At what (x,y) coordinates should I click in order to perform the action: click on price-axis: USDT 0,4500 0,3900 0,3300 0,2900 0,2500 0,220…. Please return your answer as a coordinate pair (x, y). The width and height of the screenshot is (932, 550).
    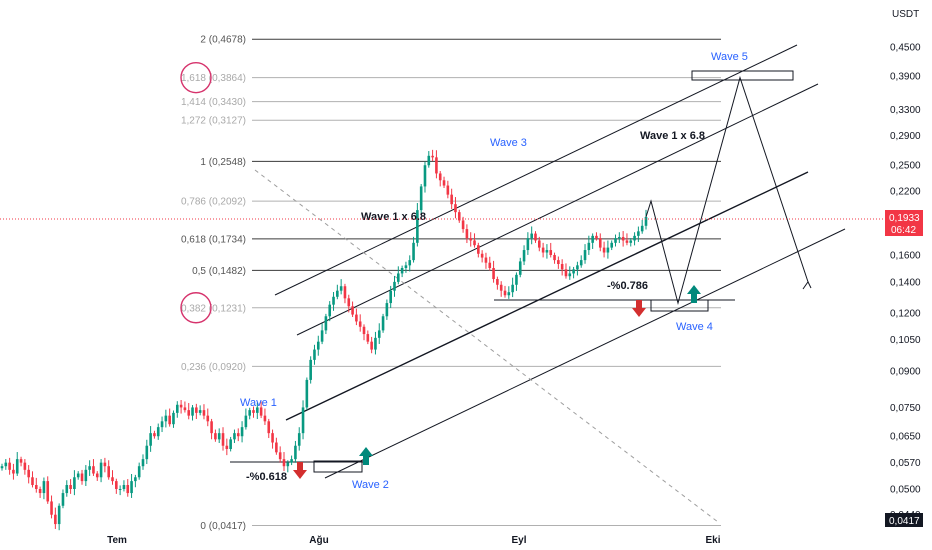
    Looking at the image, I should click on (905, 265).